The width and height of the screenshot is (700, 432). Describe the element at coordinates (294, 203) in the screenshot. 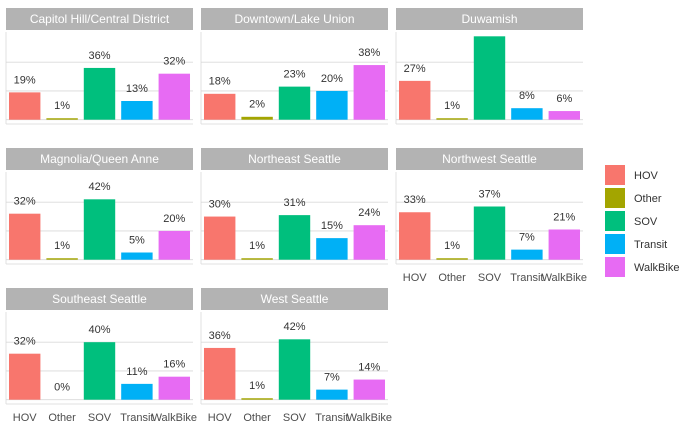

I see `value-label: 31%` at that location.